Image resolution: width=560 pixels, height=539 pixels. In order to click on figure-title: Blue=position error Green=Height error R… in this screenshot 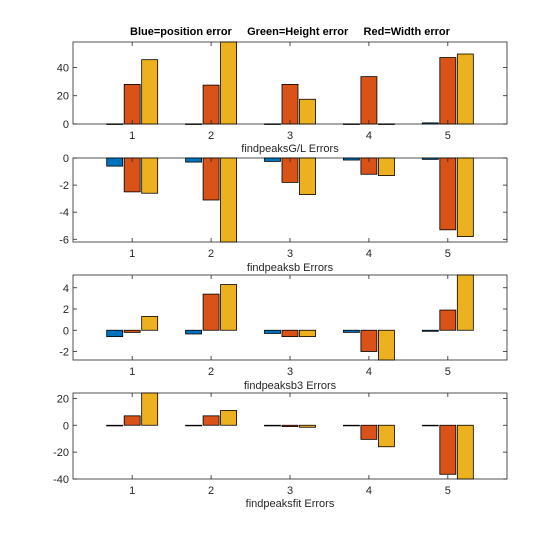, I will do `click(290, 32)`.